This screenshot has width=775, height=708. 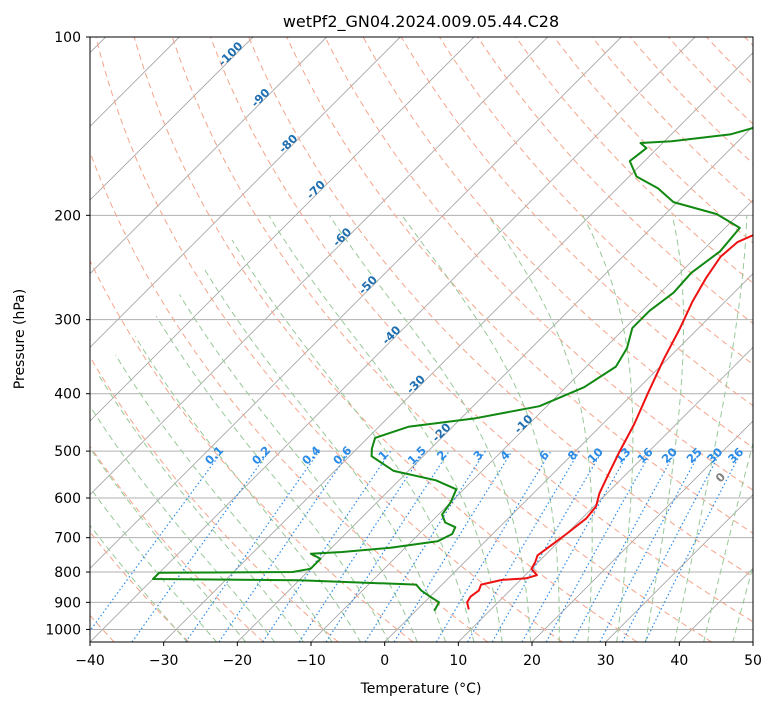 I want to click on x-tick-label: 10, so click(x=458, y=661).